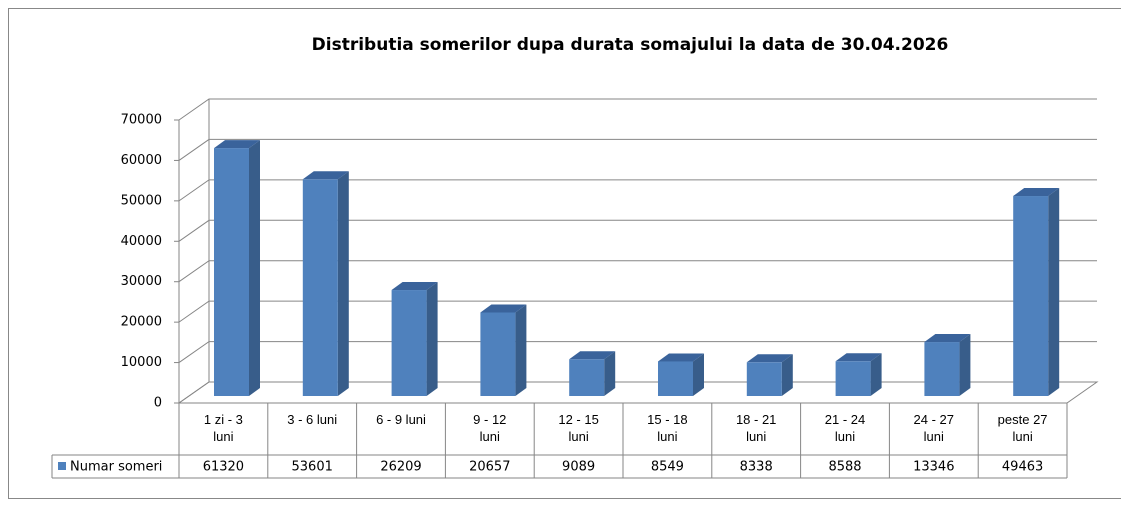 This screenshot has width=1121, height=515. I want to click on table-value: 9089, so click(578, 467).